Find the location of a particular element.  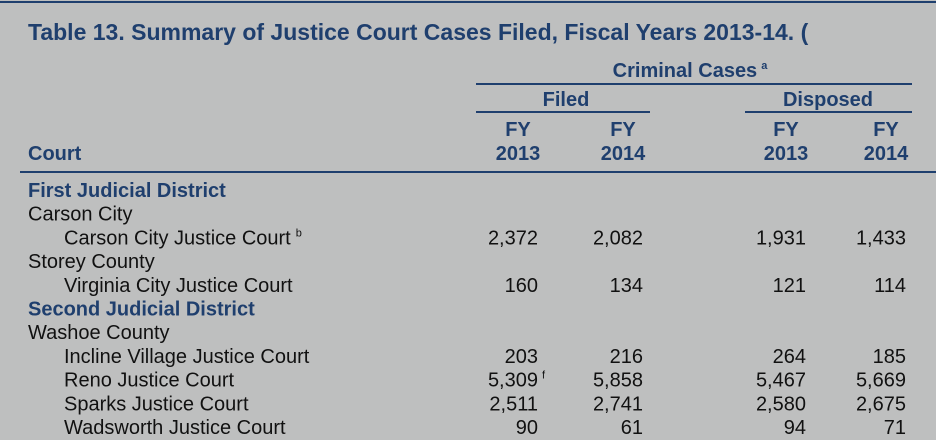

footnote-mark: f is located at coordinates (544, 376).